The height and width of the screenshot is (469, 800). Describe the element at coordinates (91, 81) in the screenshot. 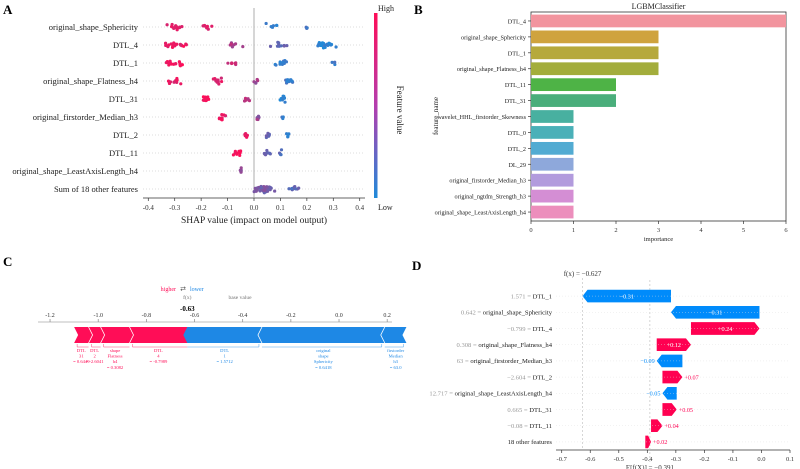

I see `feature-label: original_shape_Flatness_h4` at that location.